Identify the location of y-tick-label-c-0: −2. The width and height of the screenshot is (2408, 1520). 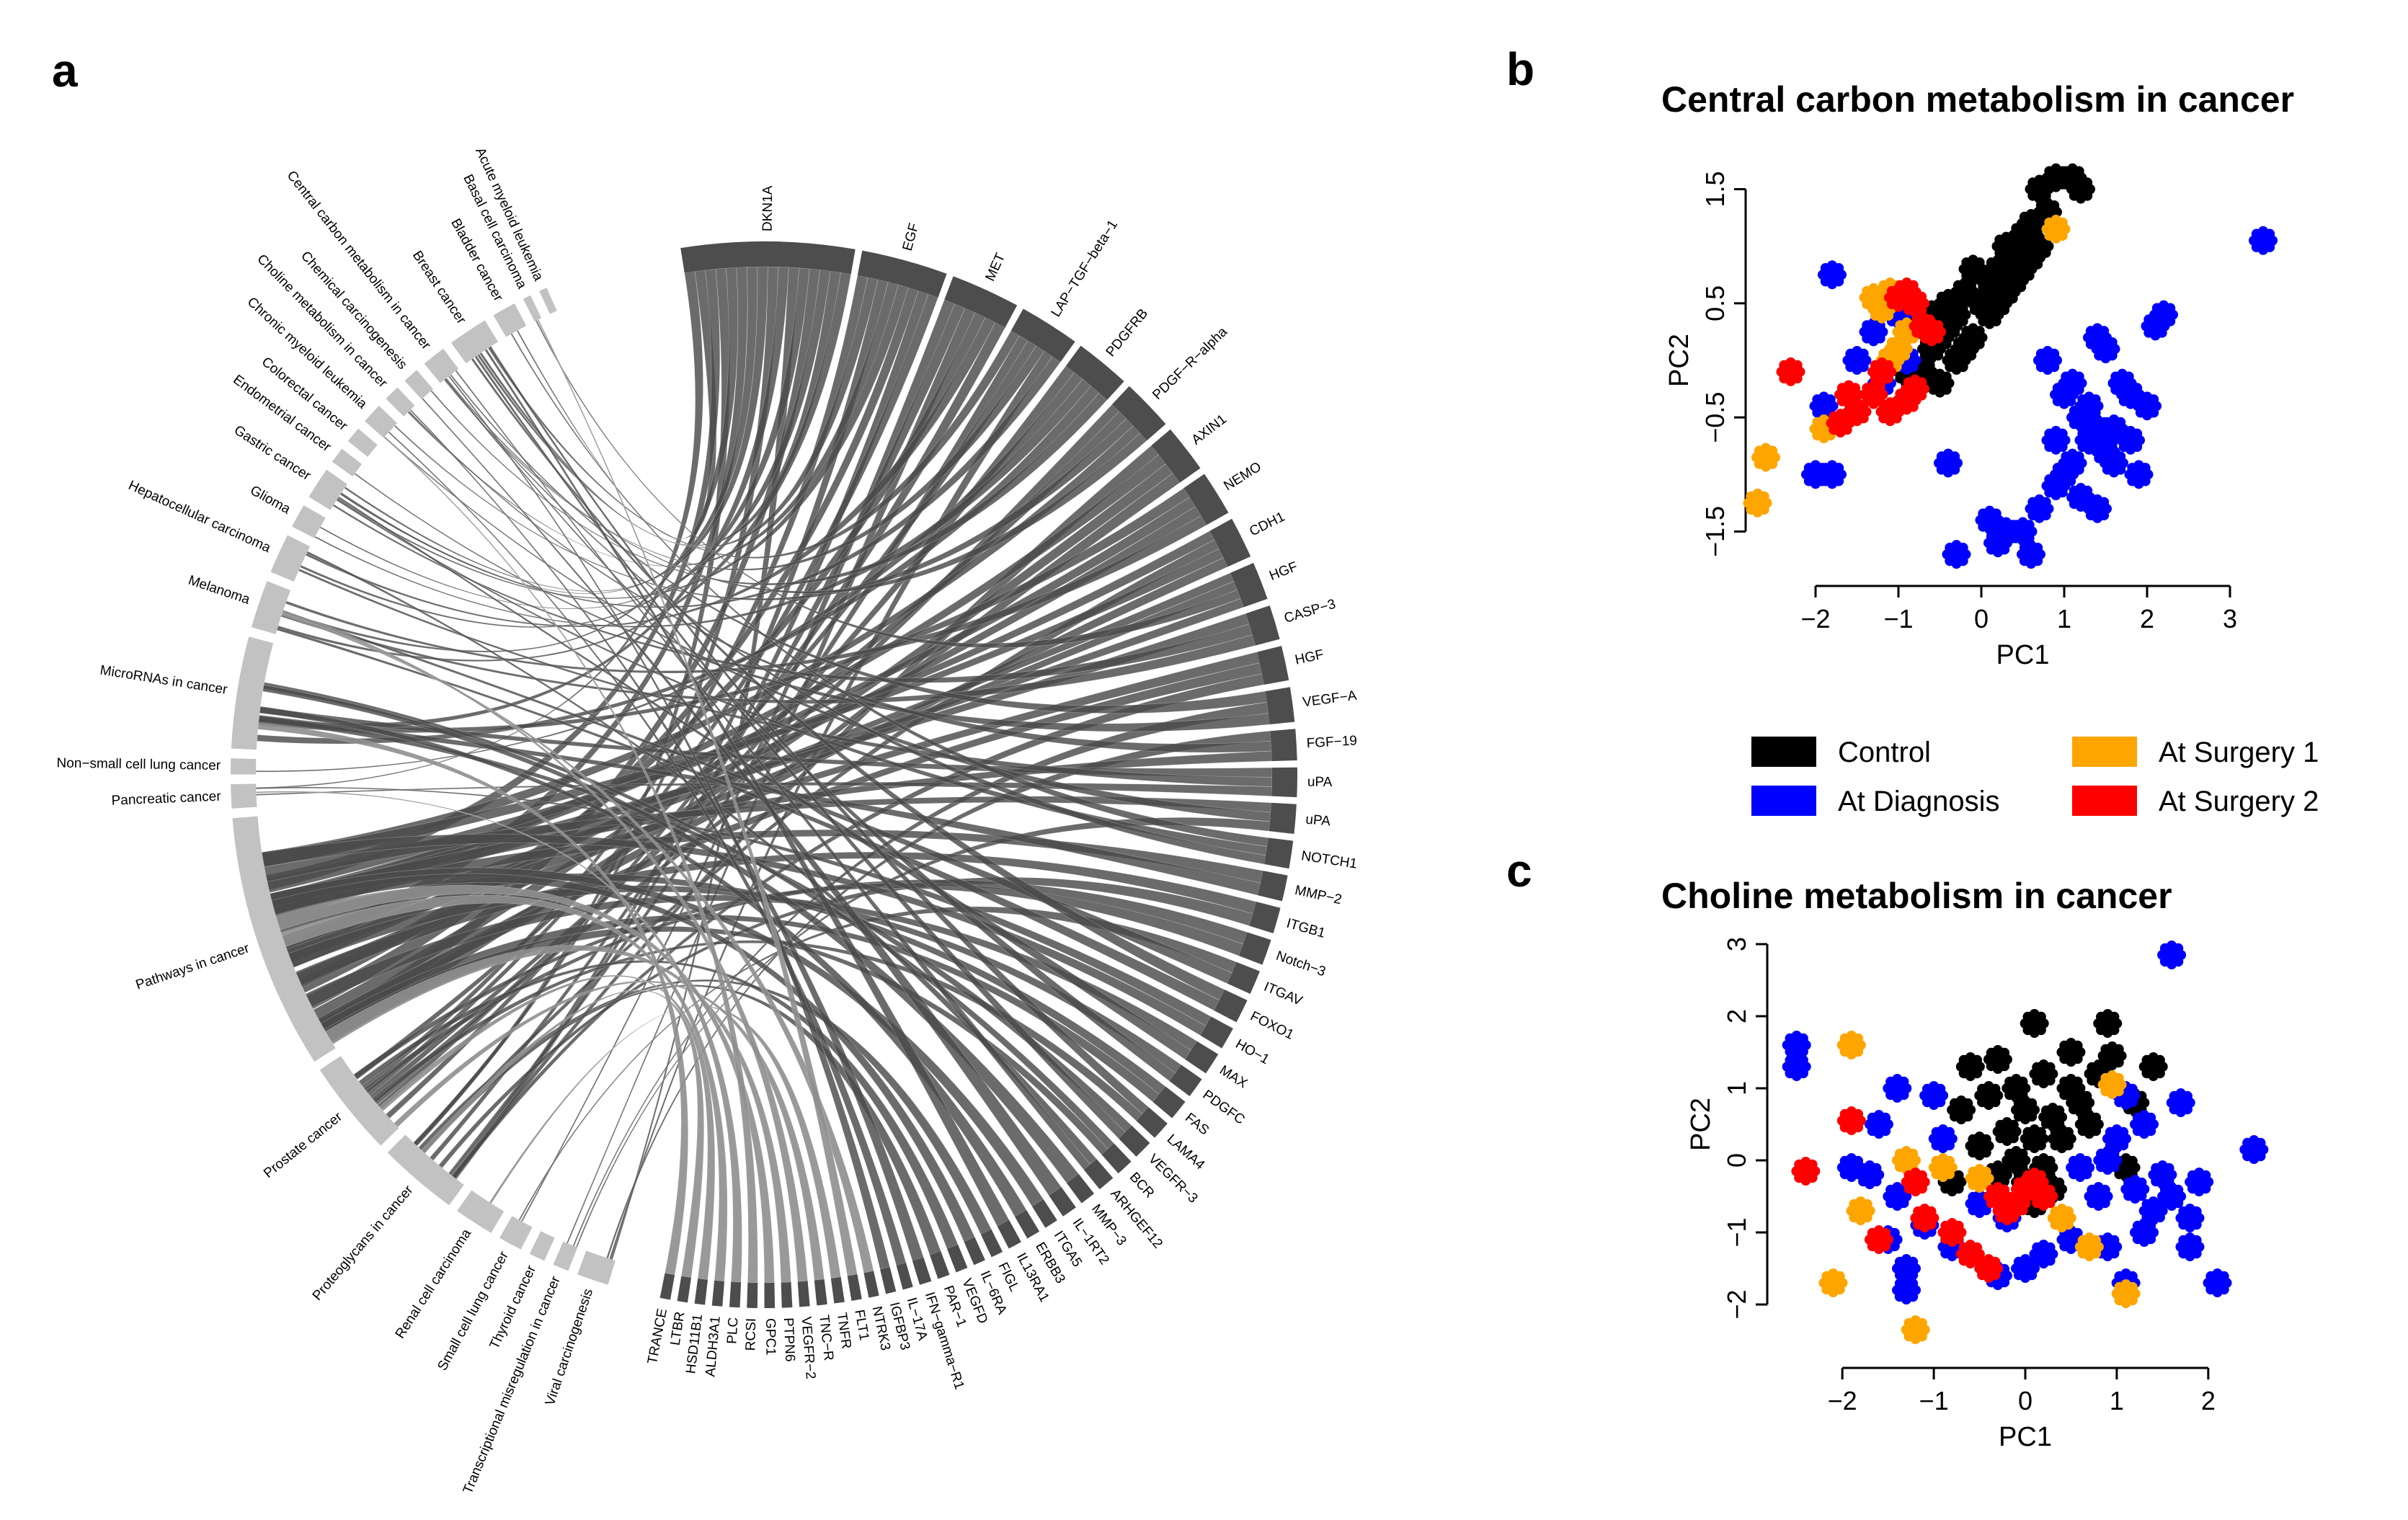
(1736, 1304).